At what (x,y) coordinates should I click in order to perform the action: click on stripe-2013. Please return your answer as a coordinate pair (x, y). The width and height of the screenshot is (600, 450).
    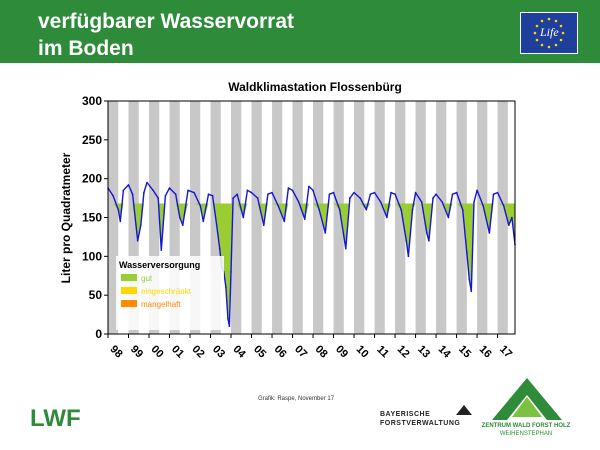
    Looking at the image, I should click on (420, 217).